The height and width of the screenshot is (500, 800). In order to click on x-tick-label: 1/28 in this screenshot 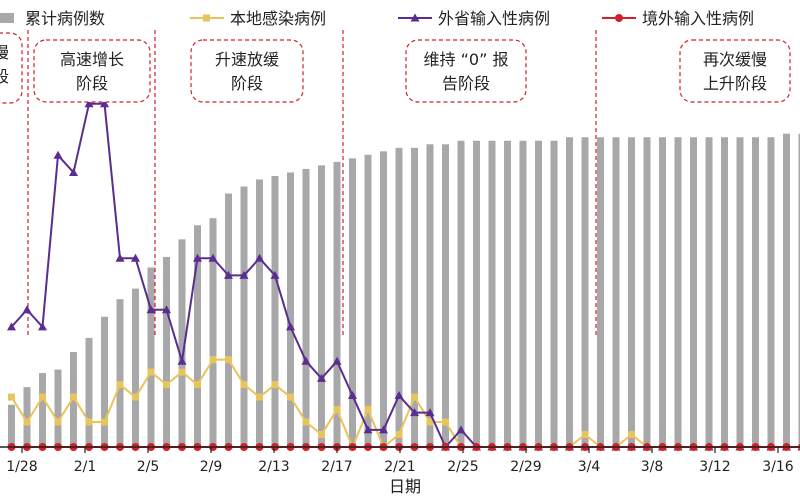, I will do `click(21, 467)`.